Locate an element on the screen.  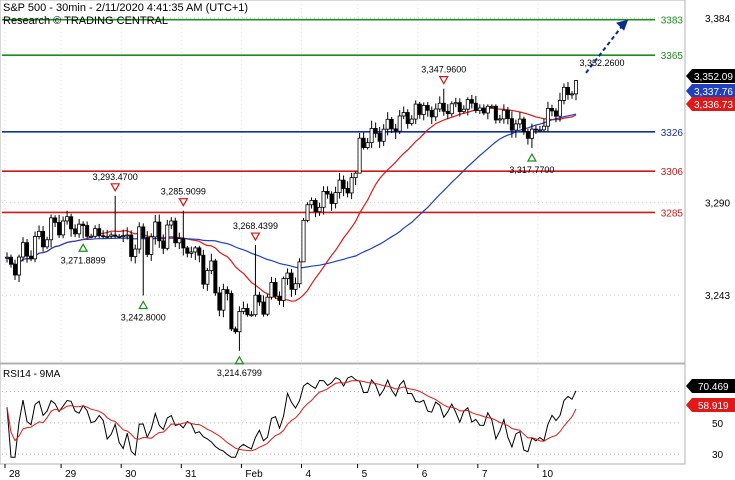
price-tag-label: 3,352.09 is located at coordinates (713, 77).